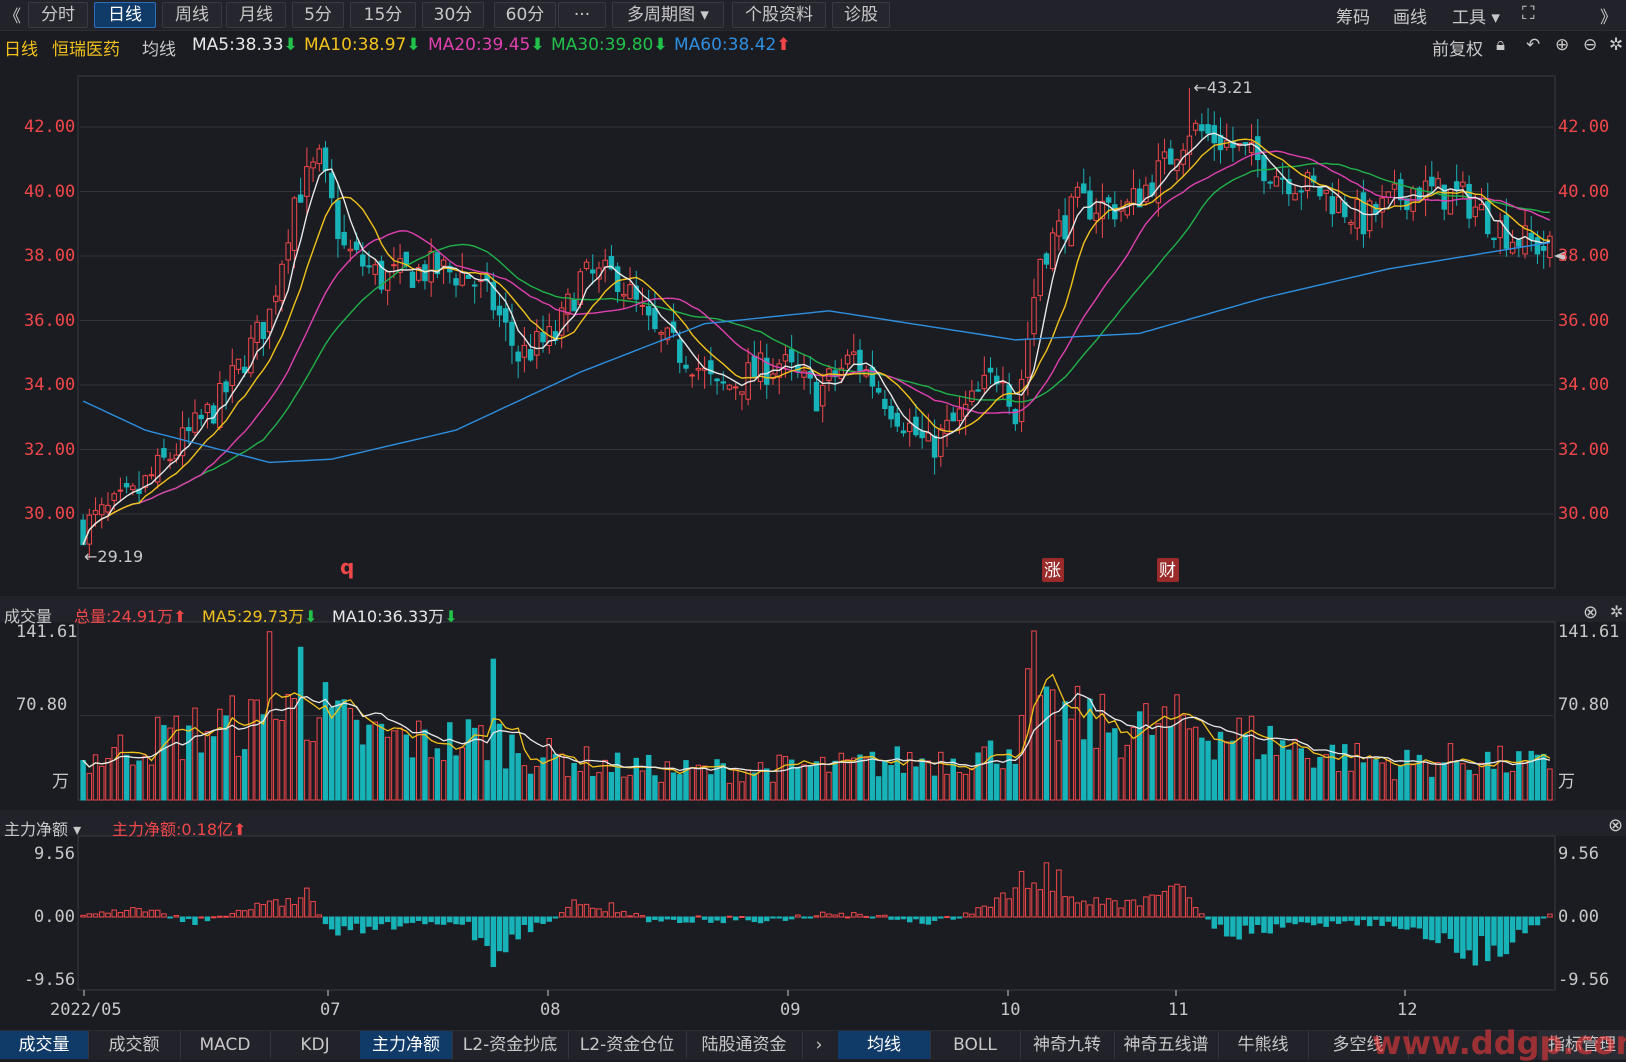  I want to click on overlay-tab-3: 神奇五线谱, so click(1166, 1045).